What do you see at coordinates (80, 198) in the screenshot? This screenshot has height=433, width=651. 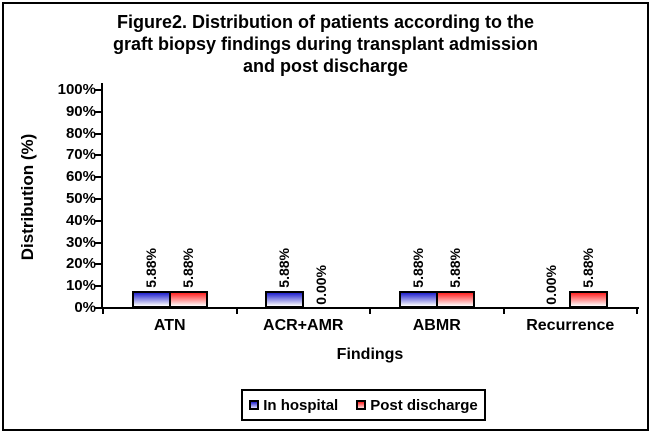 I see `y-tick-label: 50%` at bounding box center [80, 198].